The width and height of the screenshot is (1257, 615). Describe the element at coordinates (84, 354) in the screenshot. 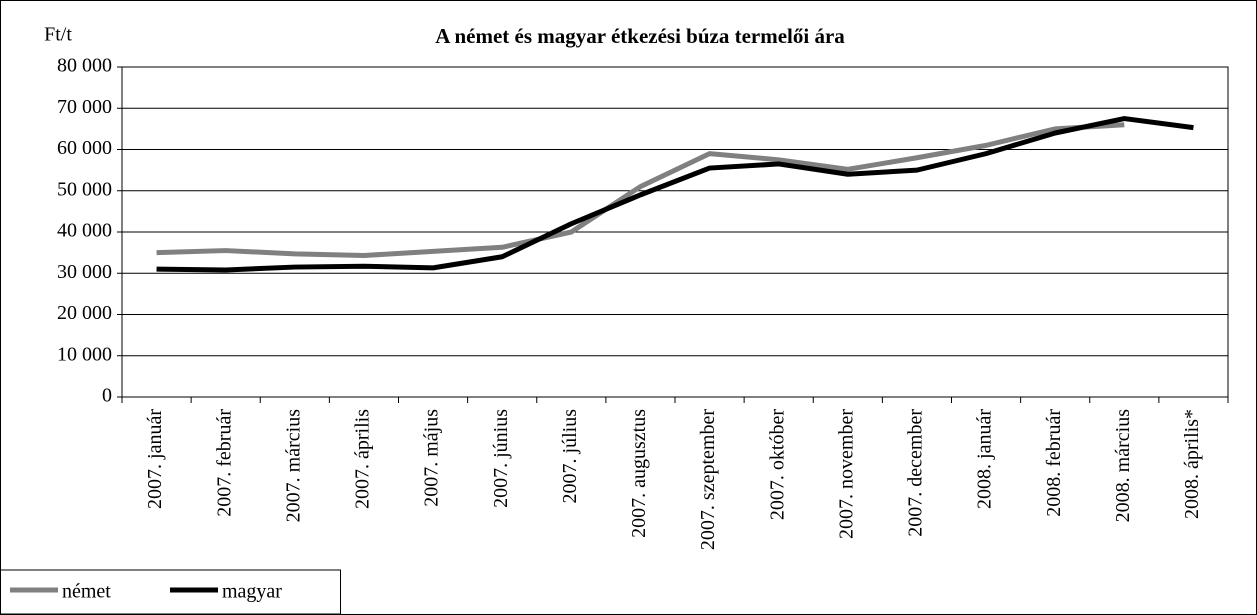

I see `y-tick-label: 10 000` at that location.